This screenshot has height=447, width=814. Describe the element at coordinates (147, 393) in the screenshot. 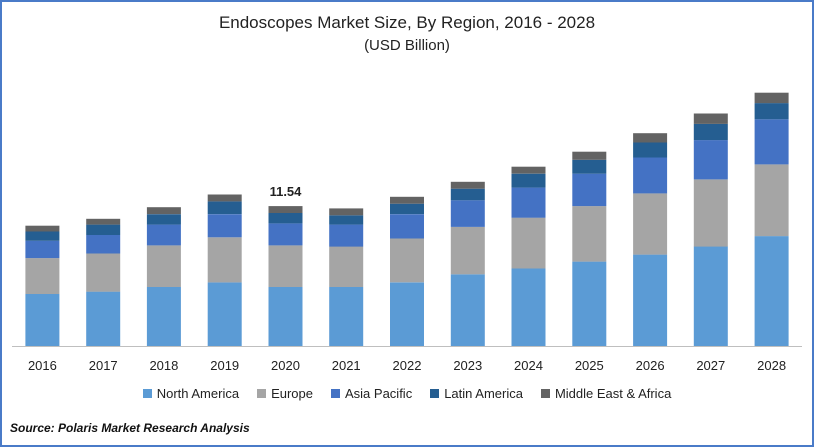

I see `legend-swatch-north-america` at that location.